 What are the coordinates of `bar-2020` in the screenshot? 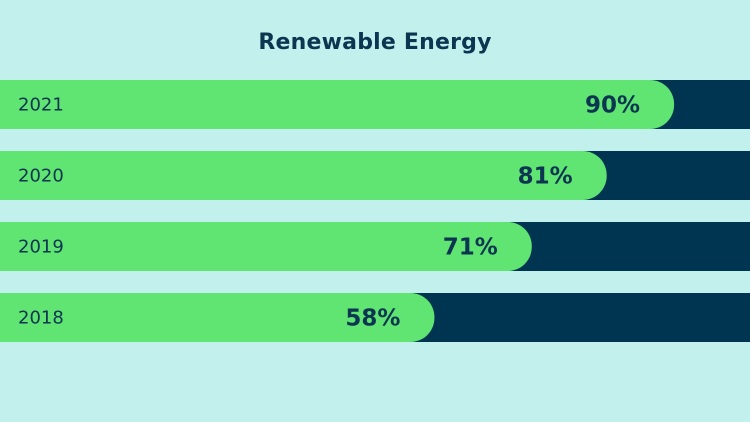 It's located at (303, 175).